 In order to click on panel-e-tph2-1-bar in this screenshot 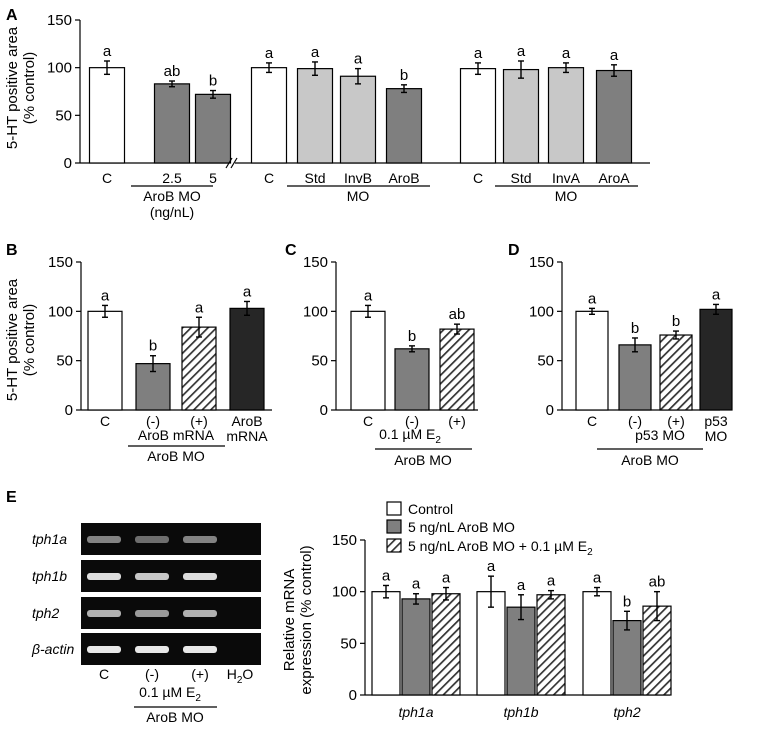, I will do `click(627, 657)`.